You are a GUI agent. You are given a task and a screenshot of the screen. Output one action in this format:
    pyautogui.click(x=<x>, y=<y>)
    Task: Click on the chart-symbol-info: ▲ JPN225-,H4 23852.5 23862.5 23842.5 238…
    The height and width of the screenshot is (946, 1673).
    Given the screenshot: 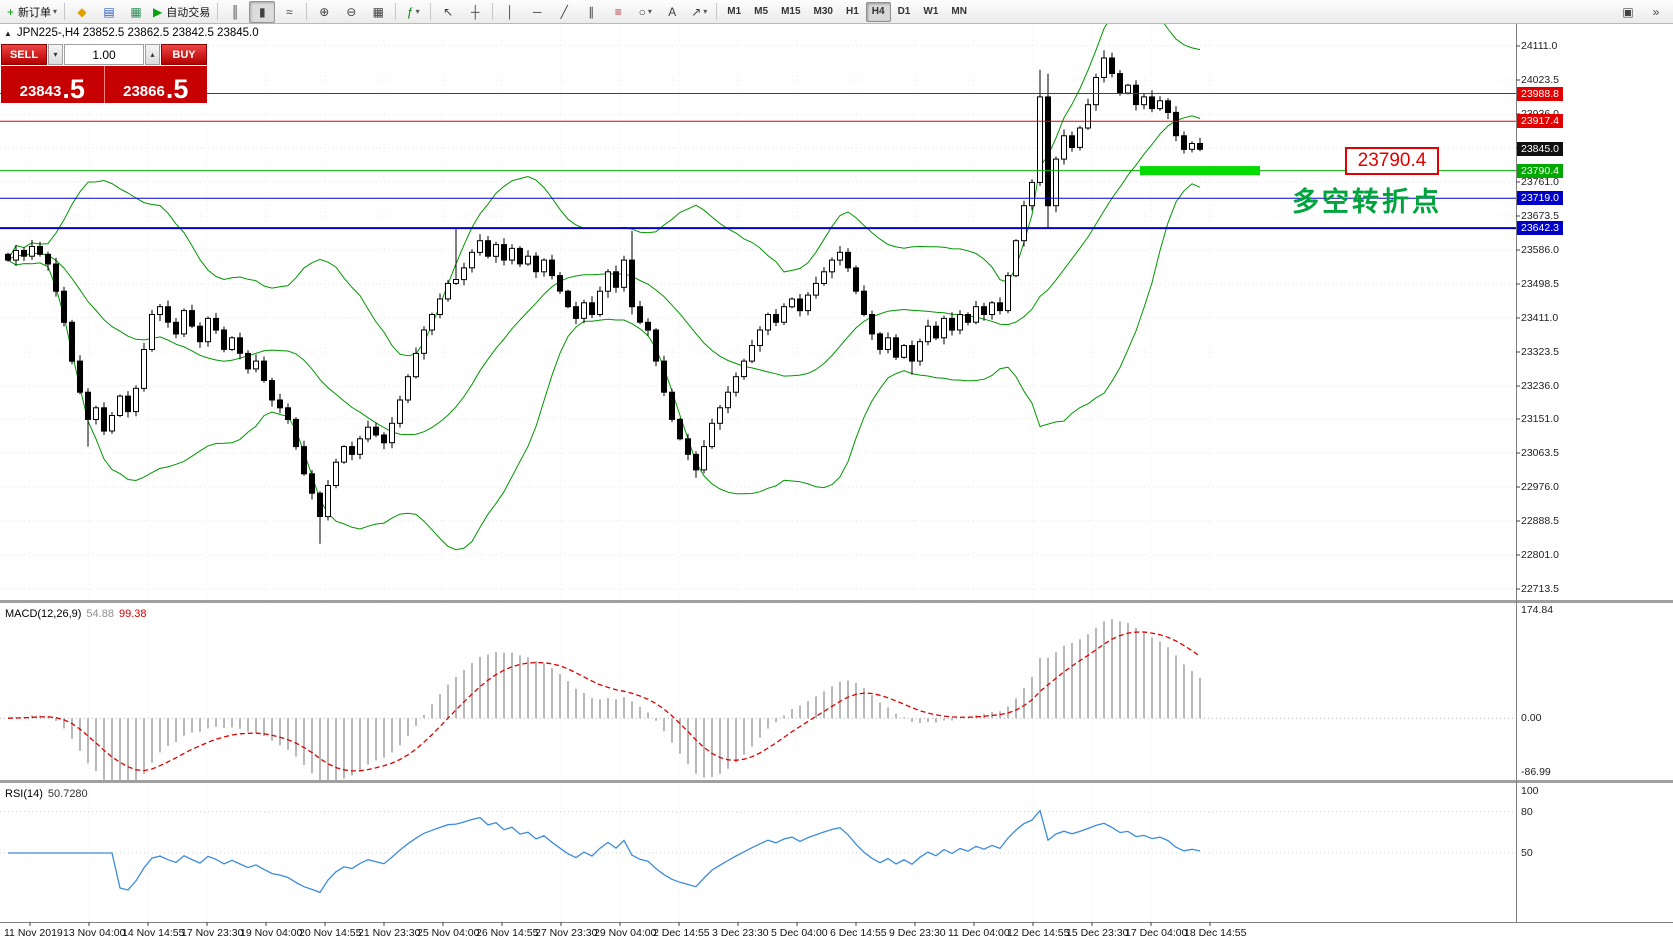 What is the action you would take?
    pyautogui.click(x=131, y=33)
    